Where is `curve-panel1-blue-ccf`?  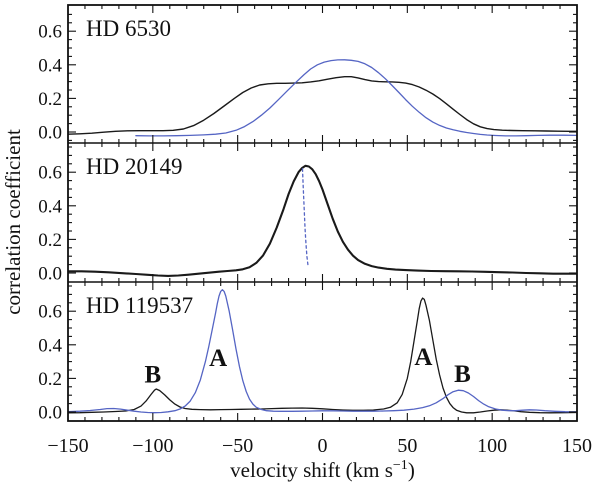
curve-panel1-blue-ccf is located at coordinates (356, 98).